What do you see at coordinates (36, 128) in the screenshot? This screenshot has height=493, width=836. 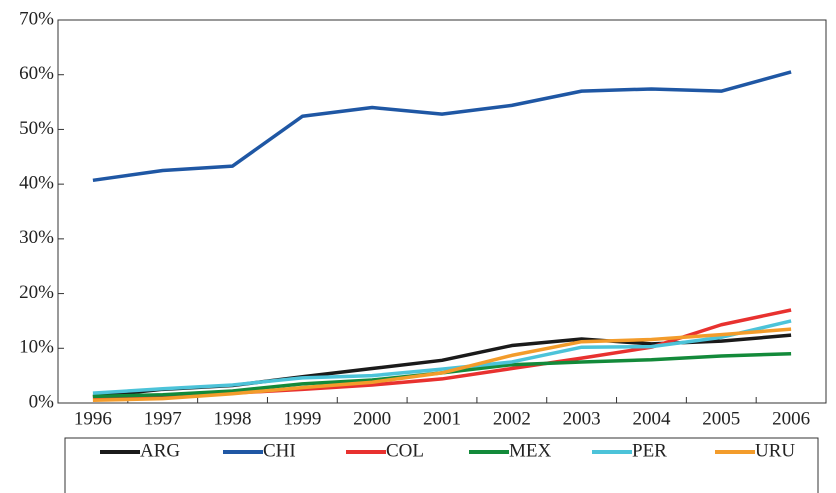 I see `y-tick-label: 50%` at bounding box center [36, 128].